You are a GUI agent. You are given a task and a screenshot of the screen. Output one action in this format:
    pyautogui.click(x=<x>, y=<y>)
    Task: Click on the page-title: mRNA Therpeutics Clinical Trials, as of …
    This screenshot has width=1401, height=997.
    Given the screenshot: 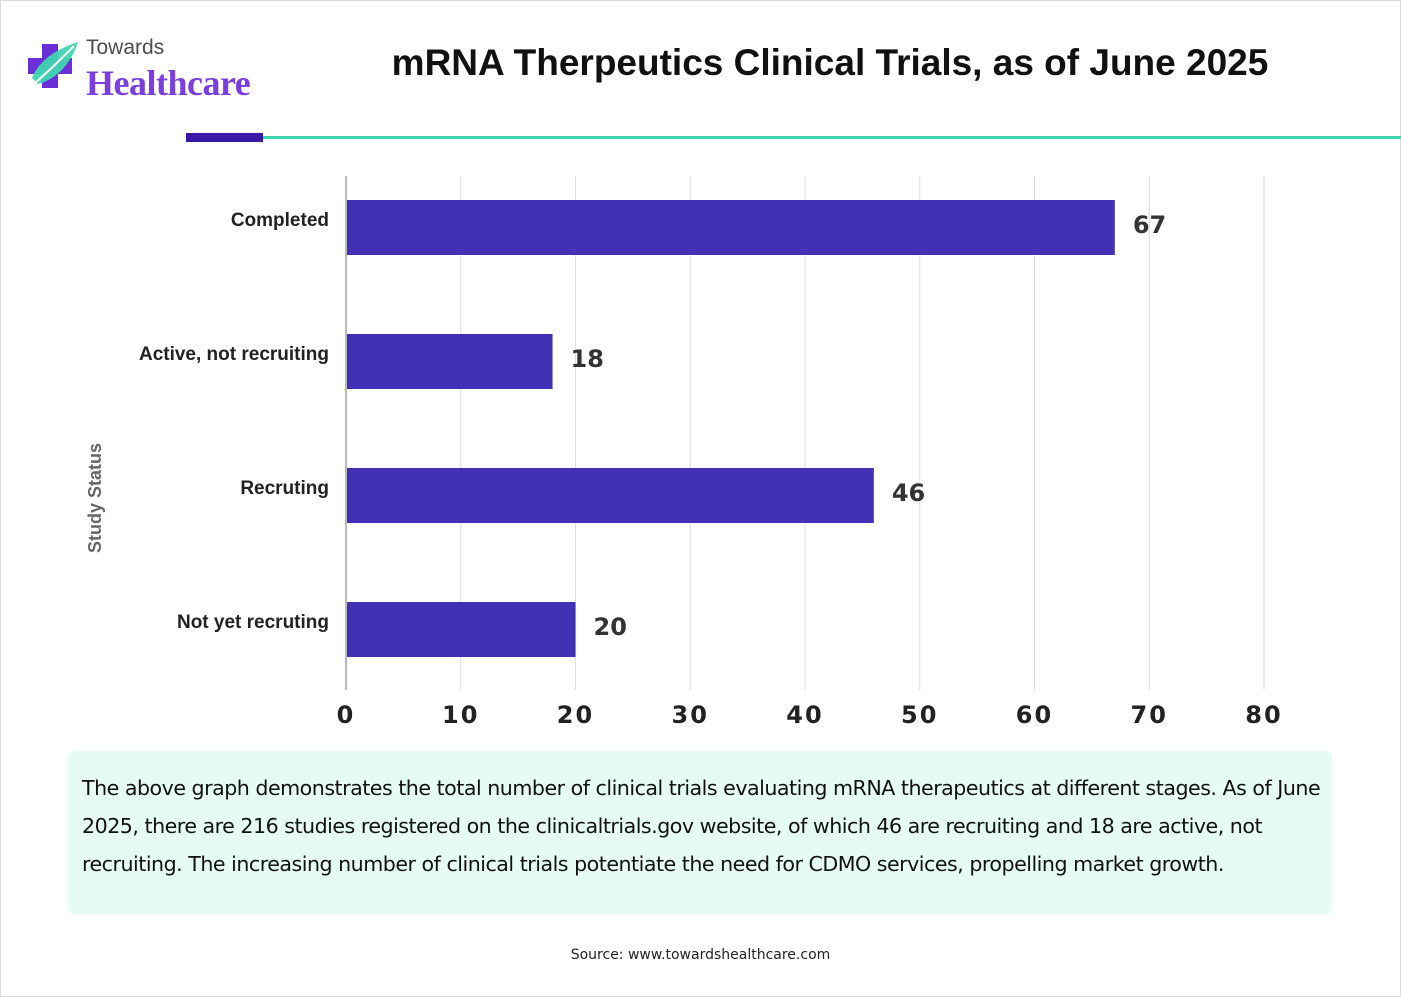 What is the action you would take?
    pyautogui.click(x=830, y=62)
    